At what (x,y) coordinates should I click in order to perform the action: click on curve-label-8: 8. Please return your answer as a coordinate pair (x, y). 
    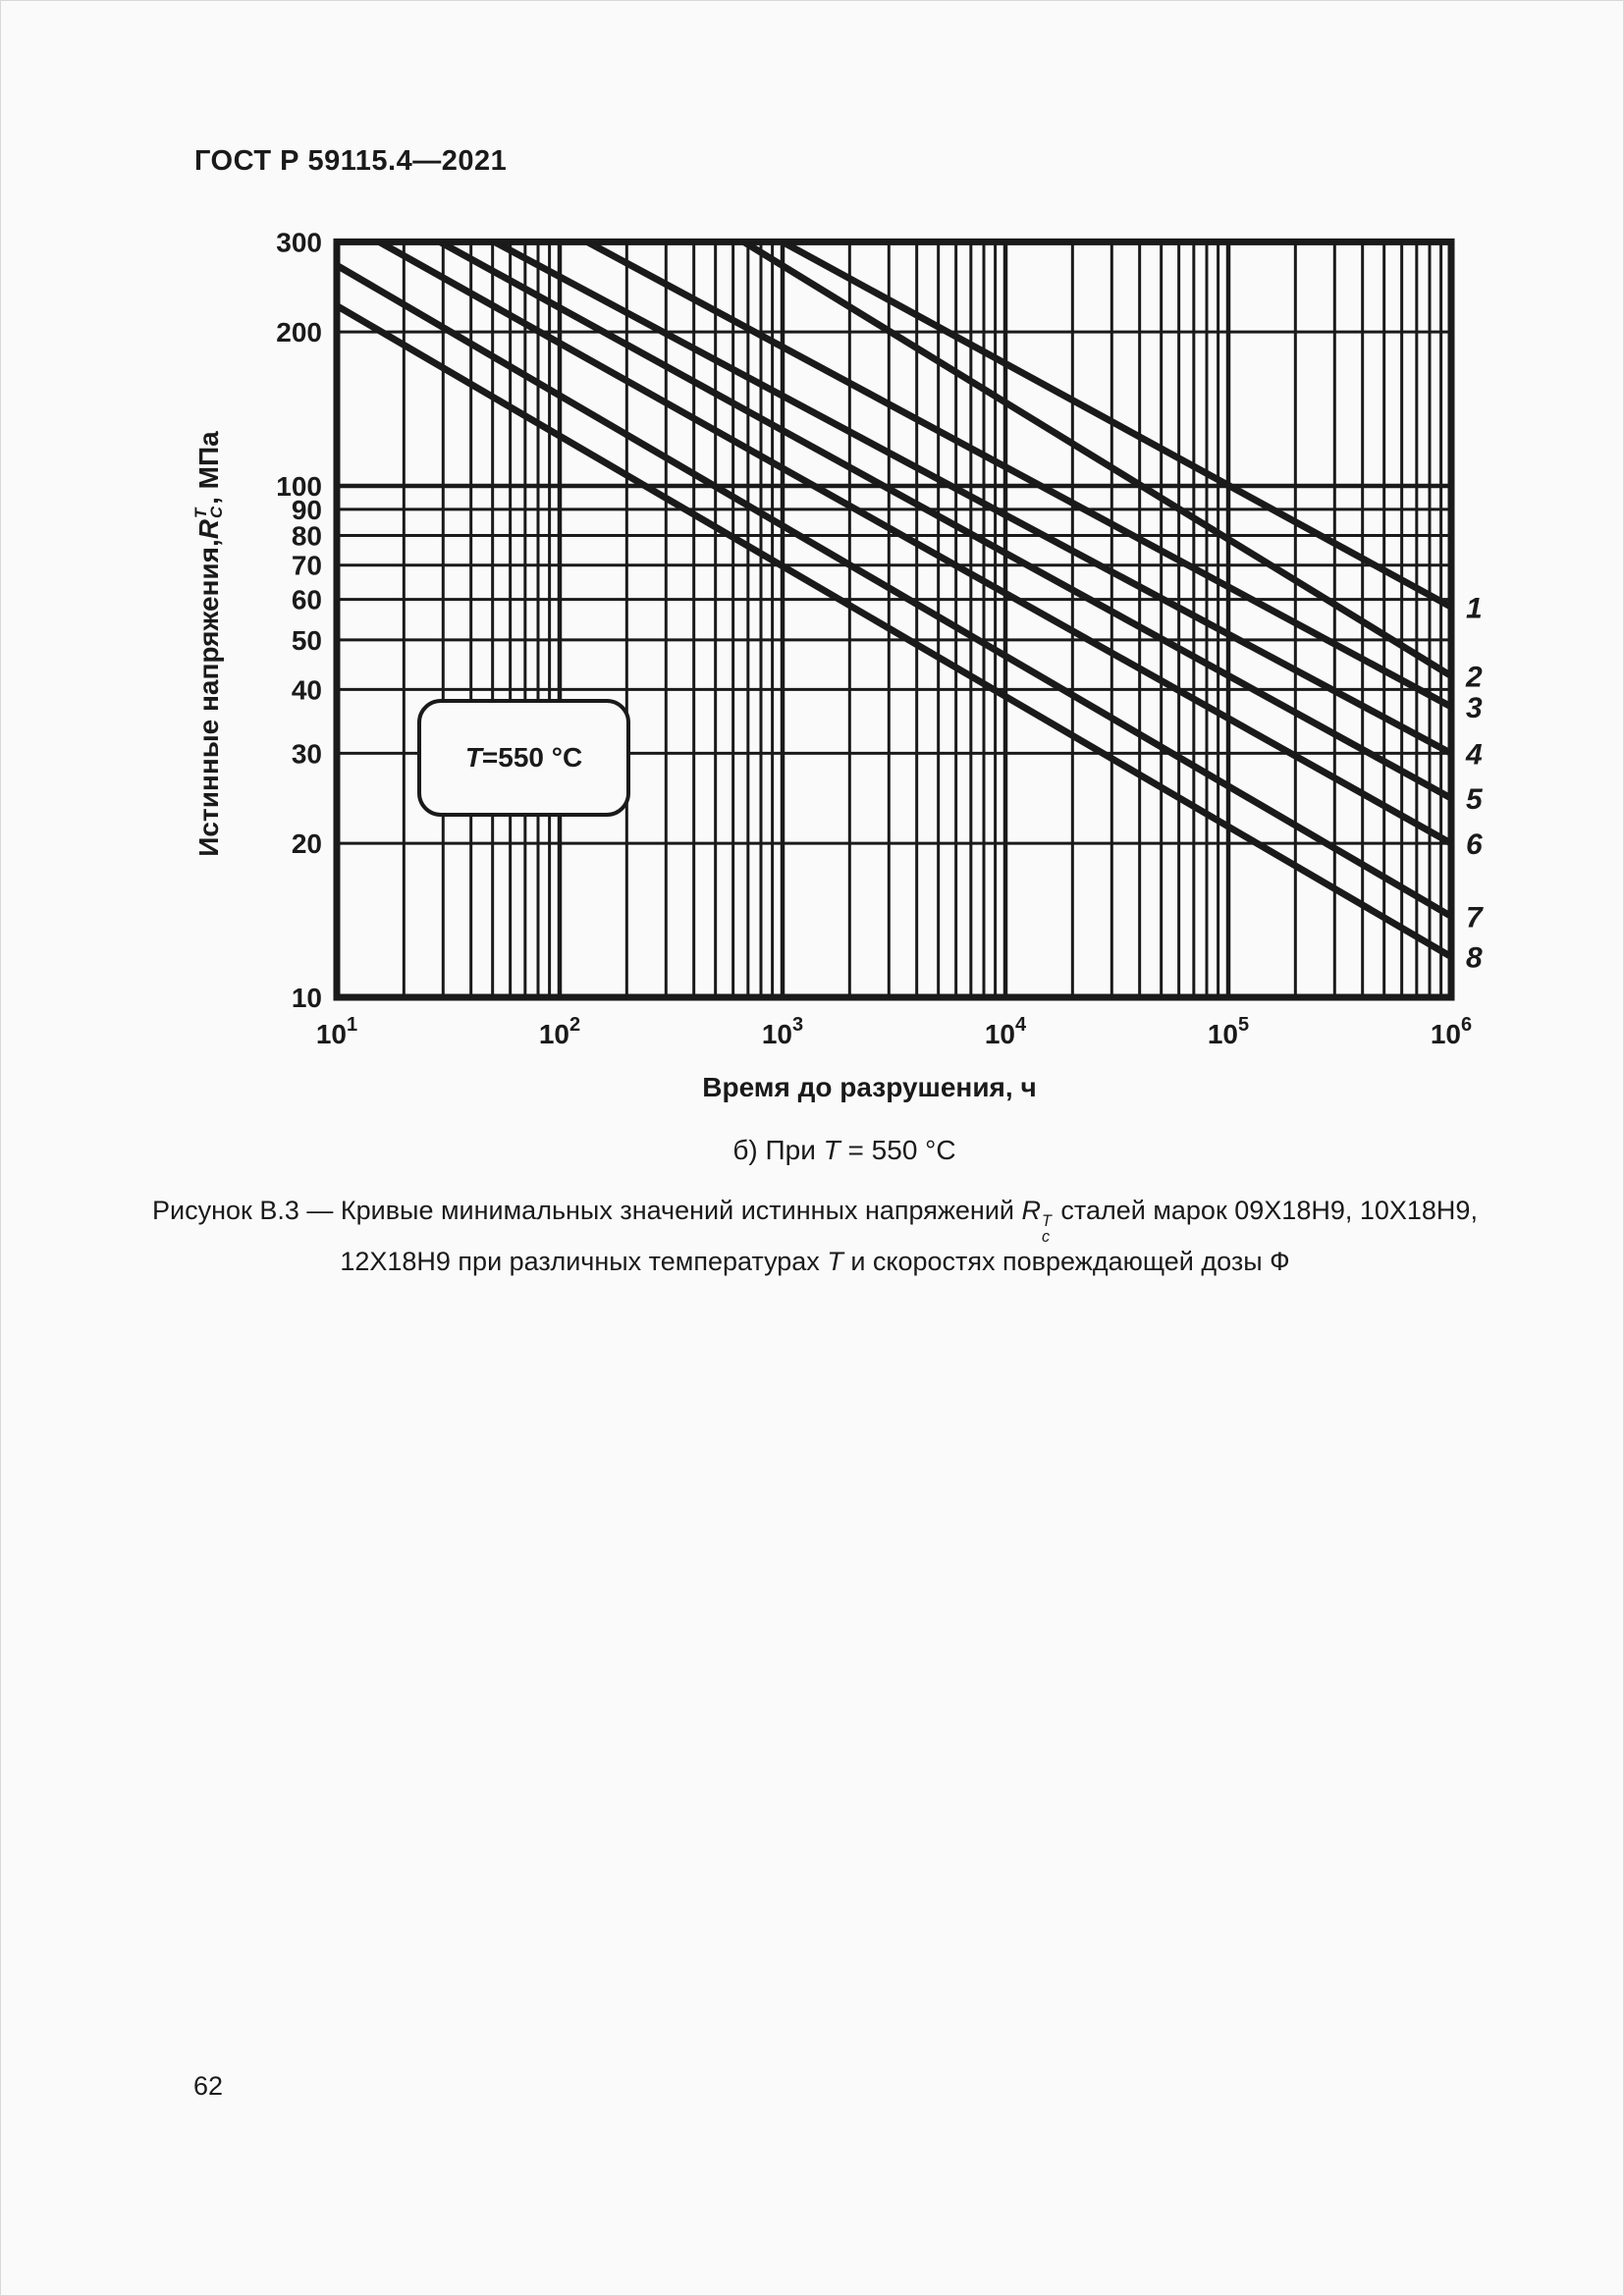
    Looking at the image, I should click on (1474, 958).